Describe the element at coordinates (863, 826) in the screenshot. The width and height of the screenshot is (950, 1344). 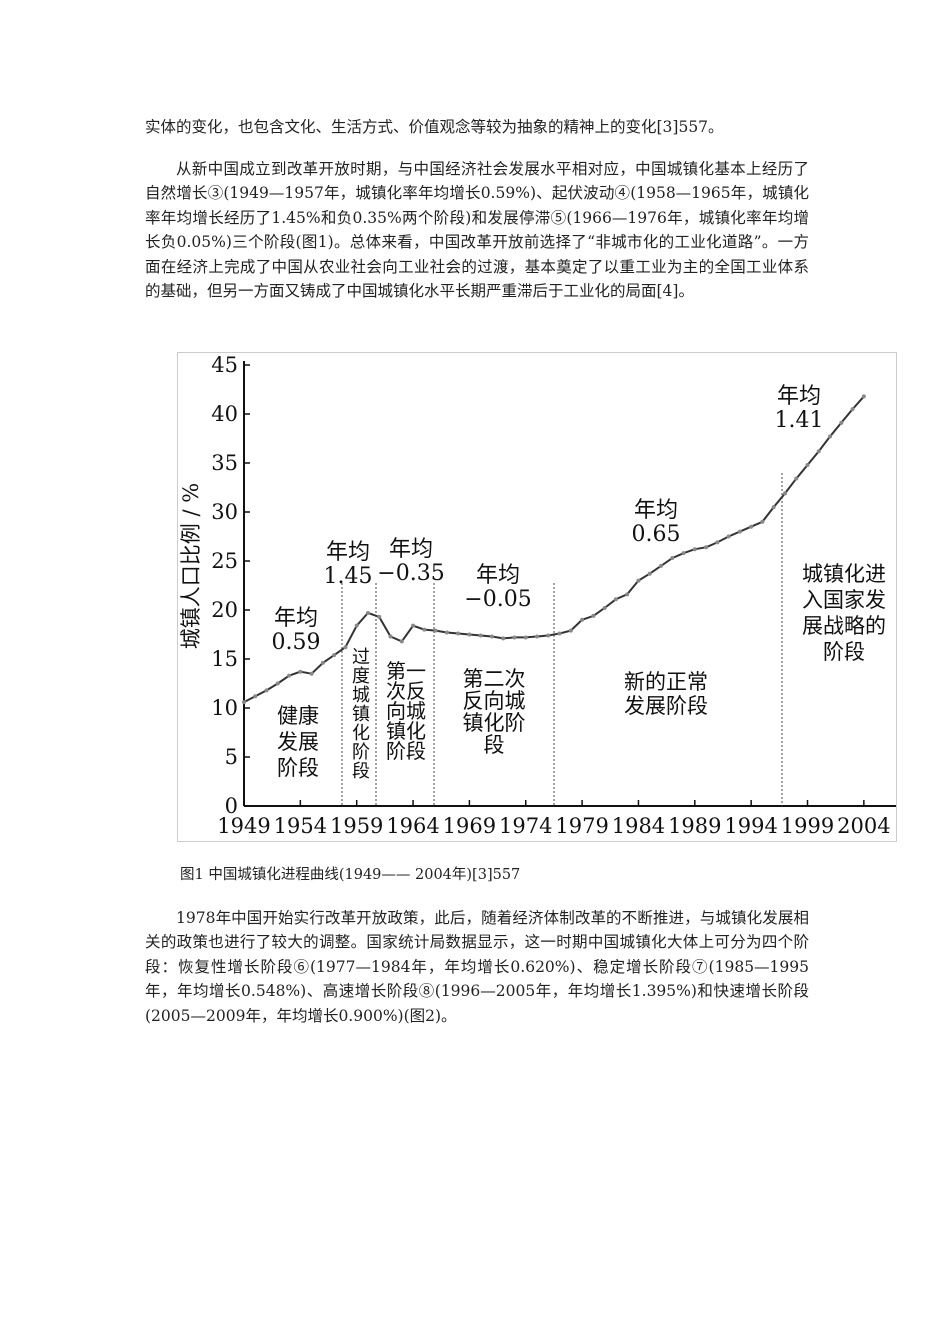
I see `x-tick-label: 2004` at that location.